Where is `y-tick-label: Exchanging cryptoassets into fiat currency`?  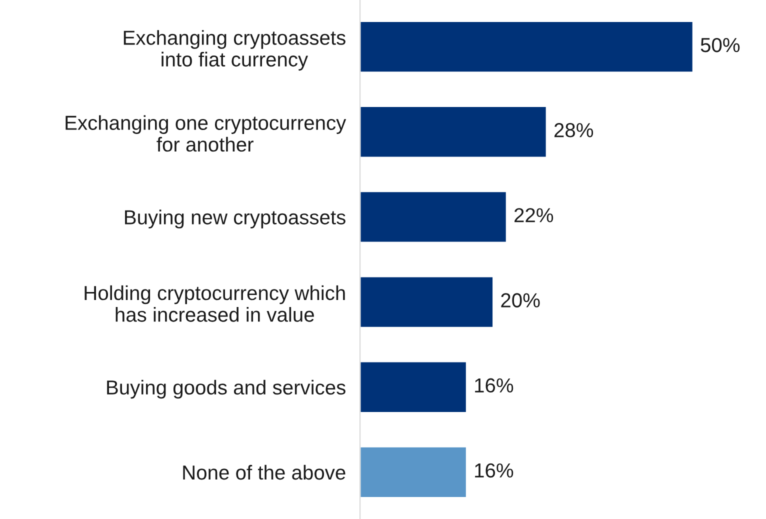
y-tick-label: Exchanging cryptoassets into fiat currency is located at coordinates (235, 50).